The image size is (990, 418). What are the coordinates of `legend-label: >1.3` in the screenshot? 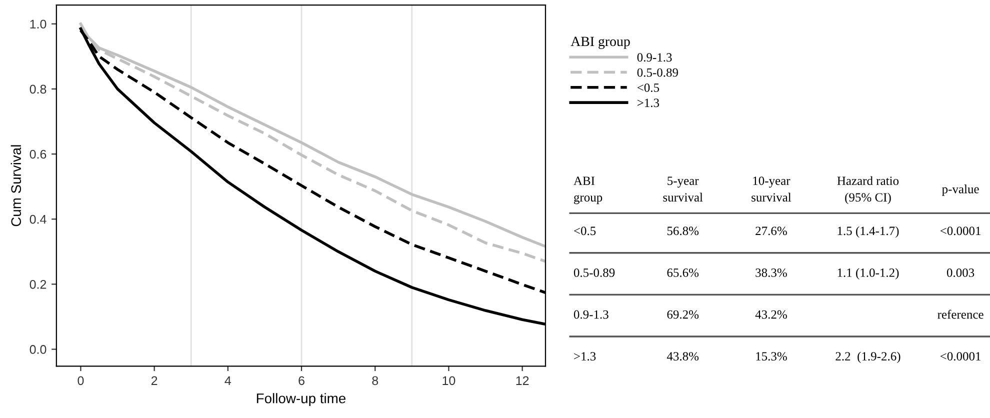 It's located at (648, 103).